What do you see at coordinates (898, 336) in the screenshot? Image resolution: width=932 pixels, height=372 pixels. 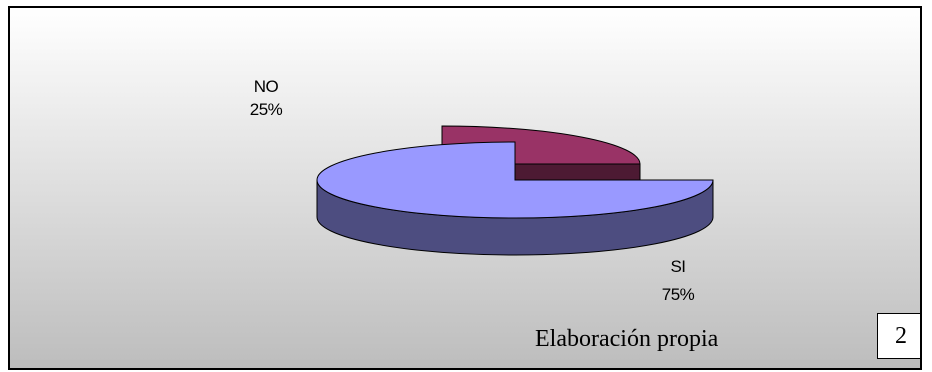 I see `page-number: 2` at bounding box center [898, 336].